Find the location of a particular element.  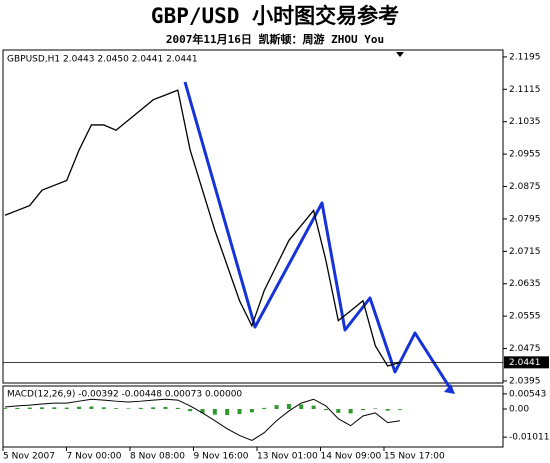

macd-panel is located at coordinates (253, 416).